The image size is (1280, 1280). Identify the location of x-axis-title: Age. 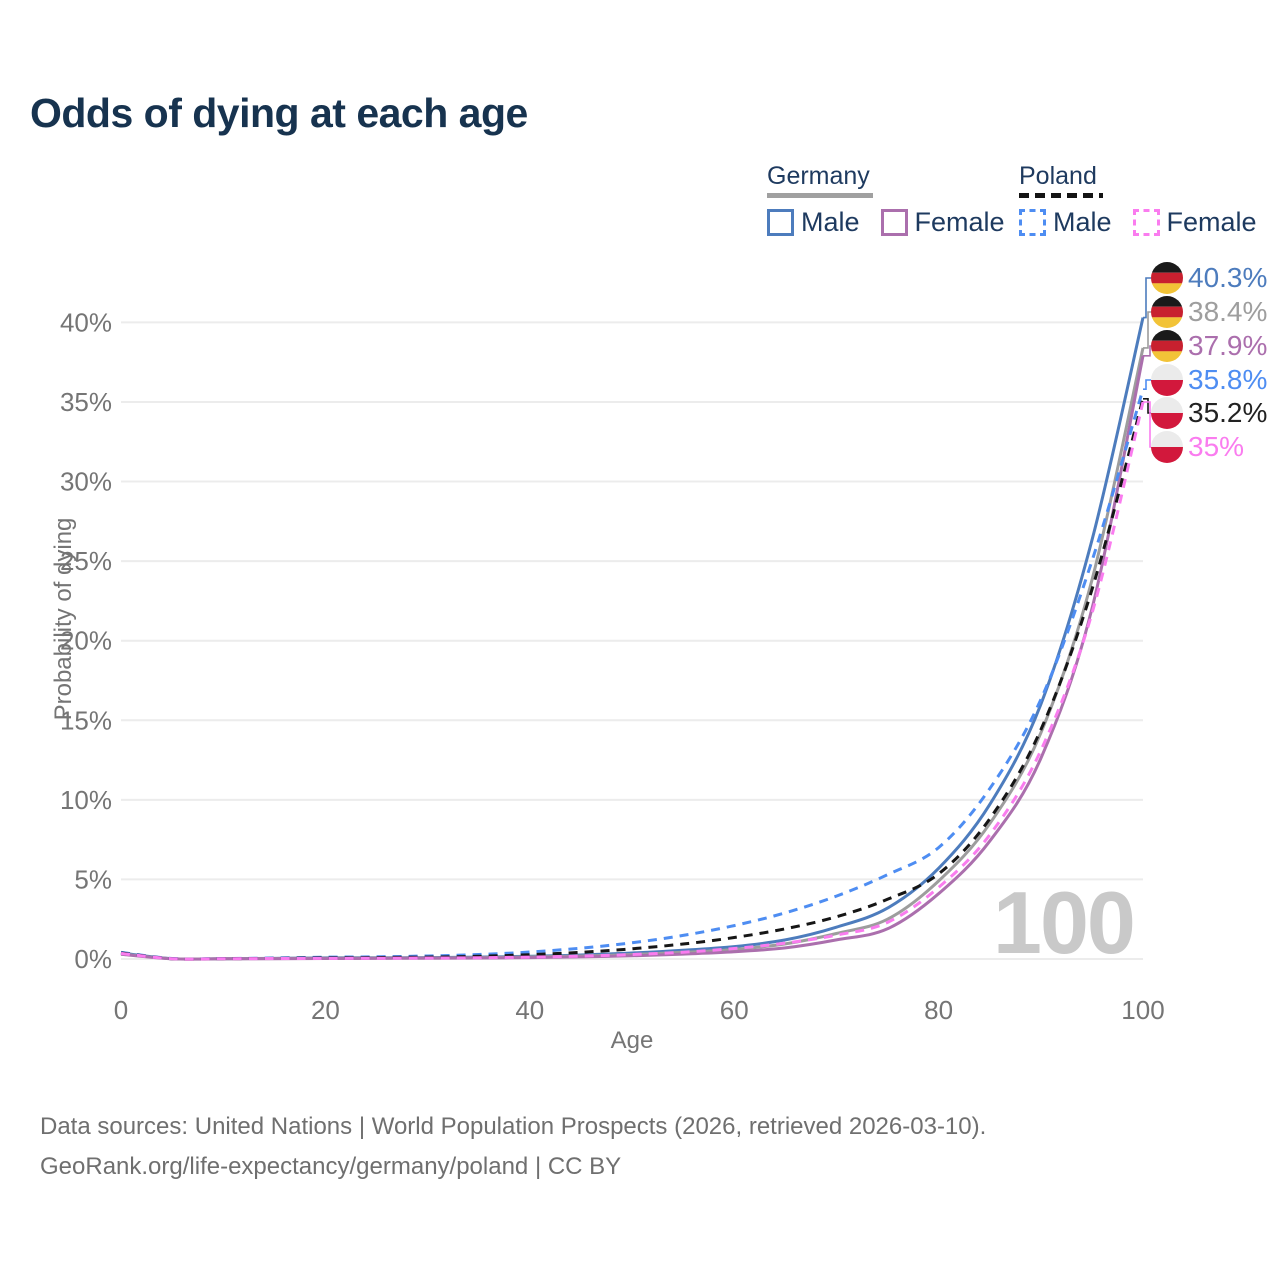
(632, 1040).